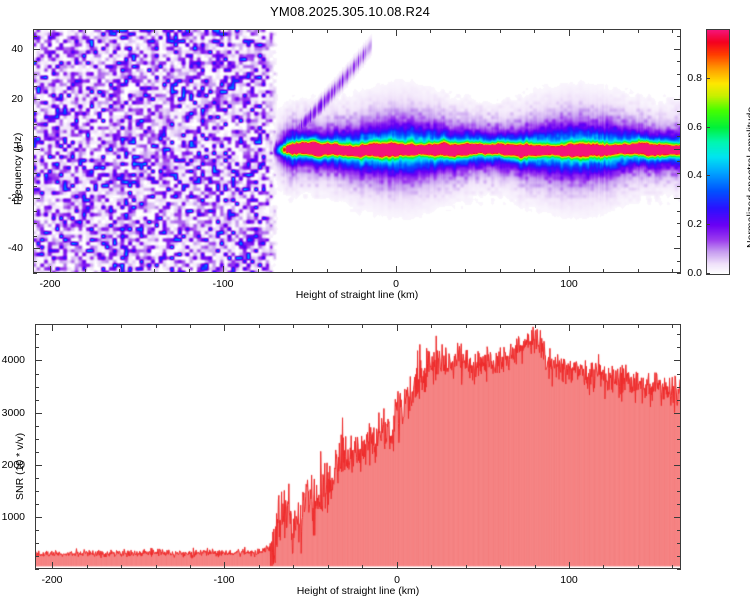  Describe the element at coordinates (223, 284) in the screenshot. I see `x-tick-label: -100` at that location.